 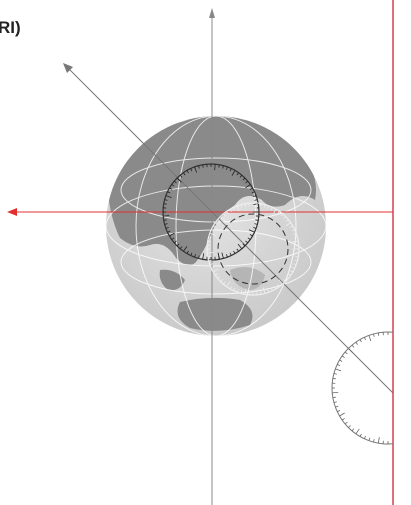 What do you see at coordinates (362, 388) in the screenshot?
I see `edge-dial-group` at bounding box center [362, 388].